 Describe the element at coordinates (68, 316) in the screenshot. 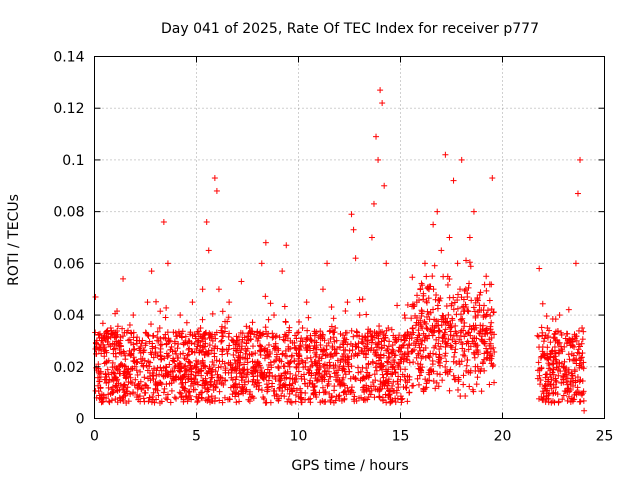

I see `y-tick-label: 0.04` at that location.